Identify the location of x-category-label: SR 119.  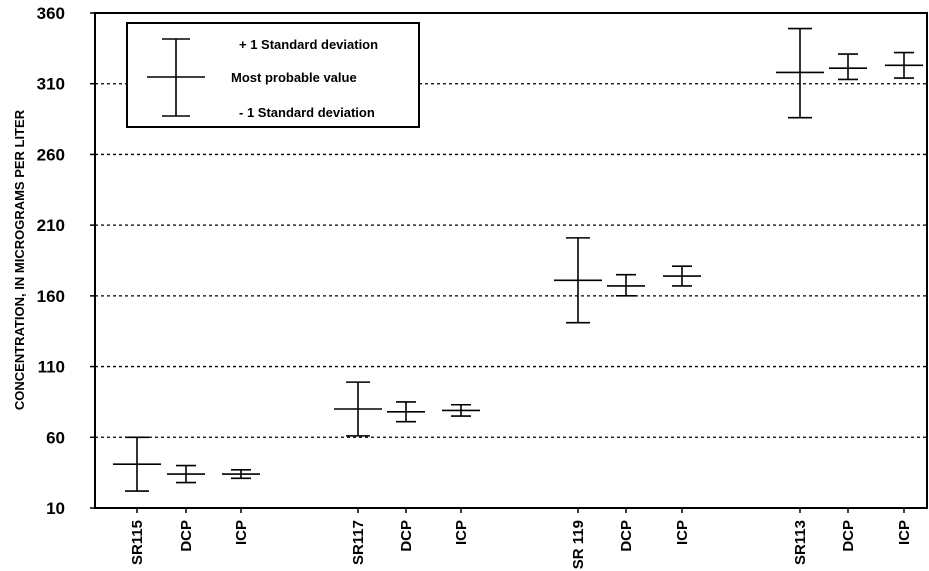
(578, 544).